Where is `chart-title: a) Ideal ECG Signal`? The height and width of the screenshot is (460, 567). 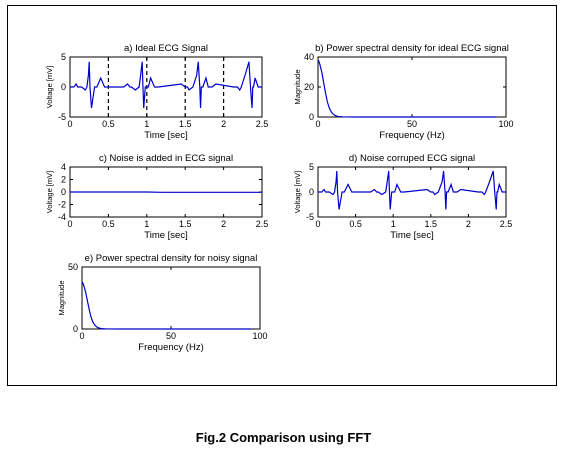 chart-title: a) Ideal ECG Signal is located at coordinates (166, 48).